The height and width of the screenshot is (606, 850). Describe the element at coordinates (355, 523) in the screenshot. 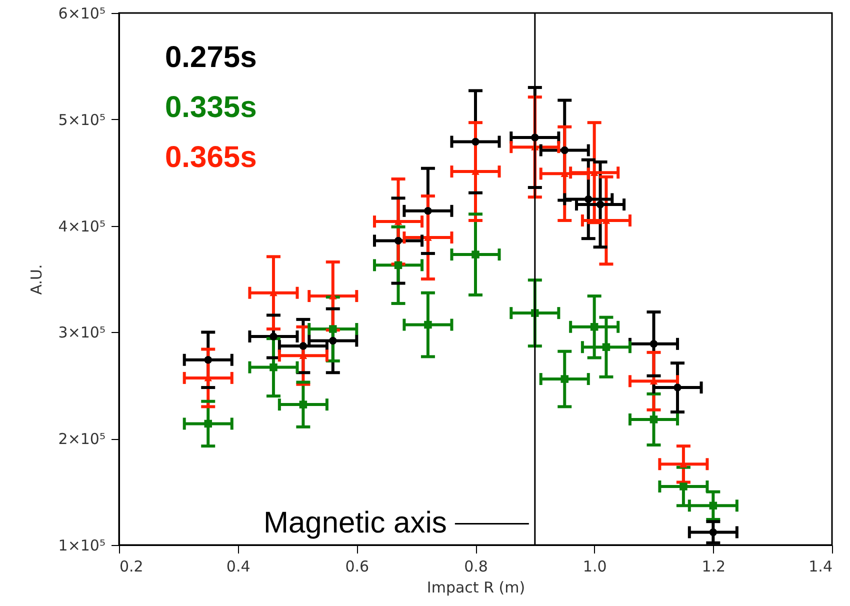

I see `annotation: Magnetic axis` at that location.